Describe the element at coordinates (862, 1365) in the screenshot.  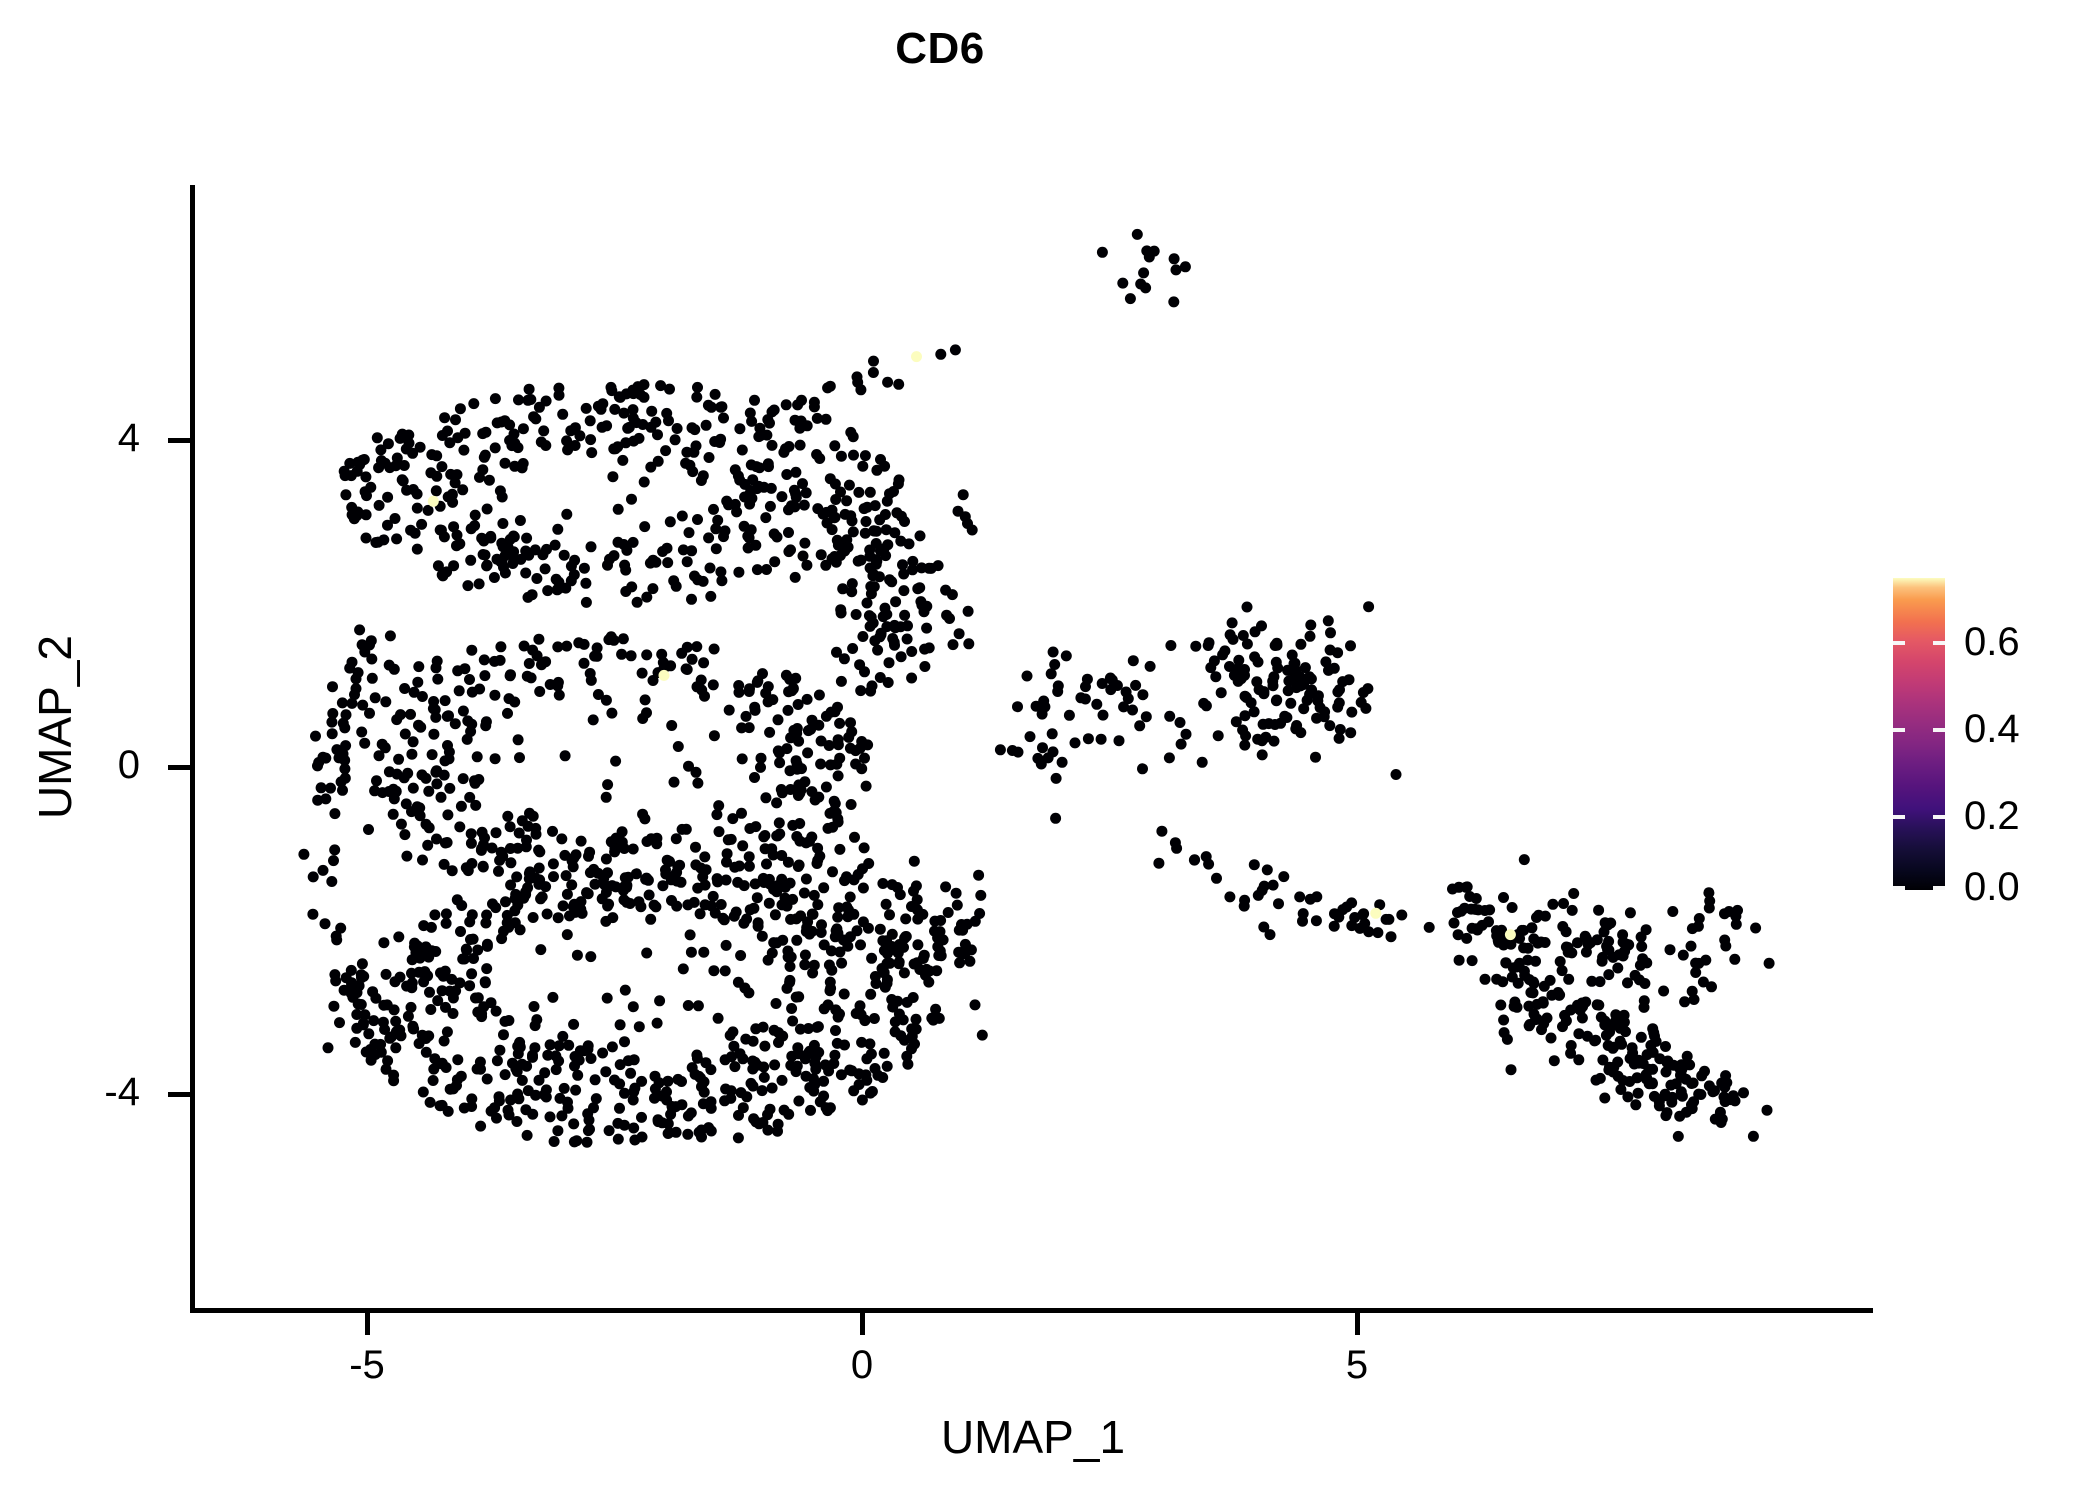
I see `x-tick-label-0: 0` at that location.